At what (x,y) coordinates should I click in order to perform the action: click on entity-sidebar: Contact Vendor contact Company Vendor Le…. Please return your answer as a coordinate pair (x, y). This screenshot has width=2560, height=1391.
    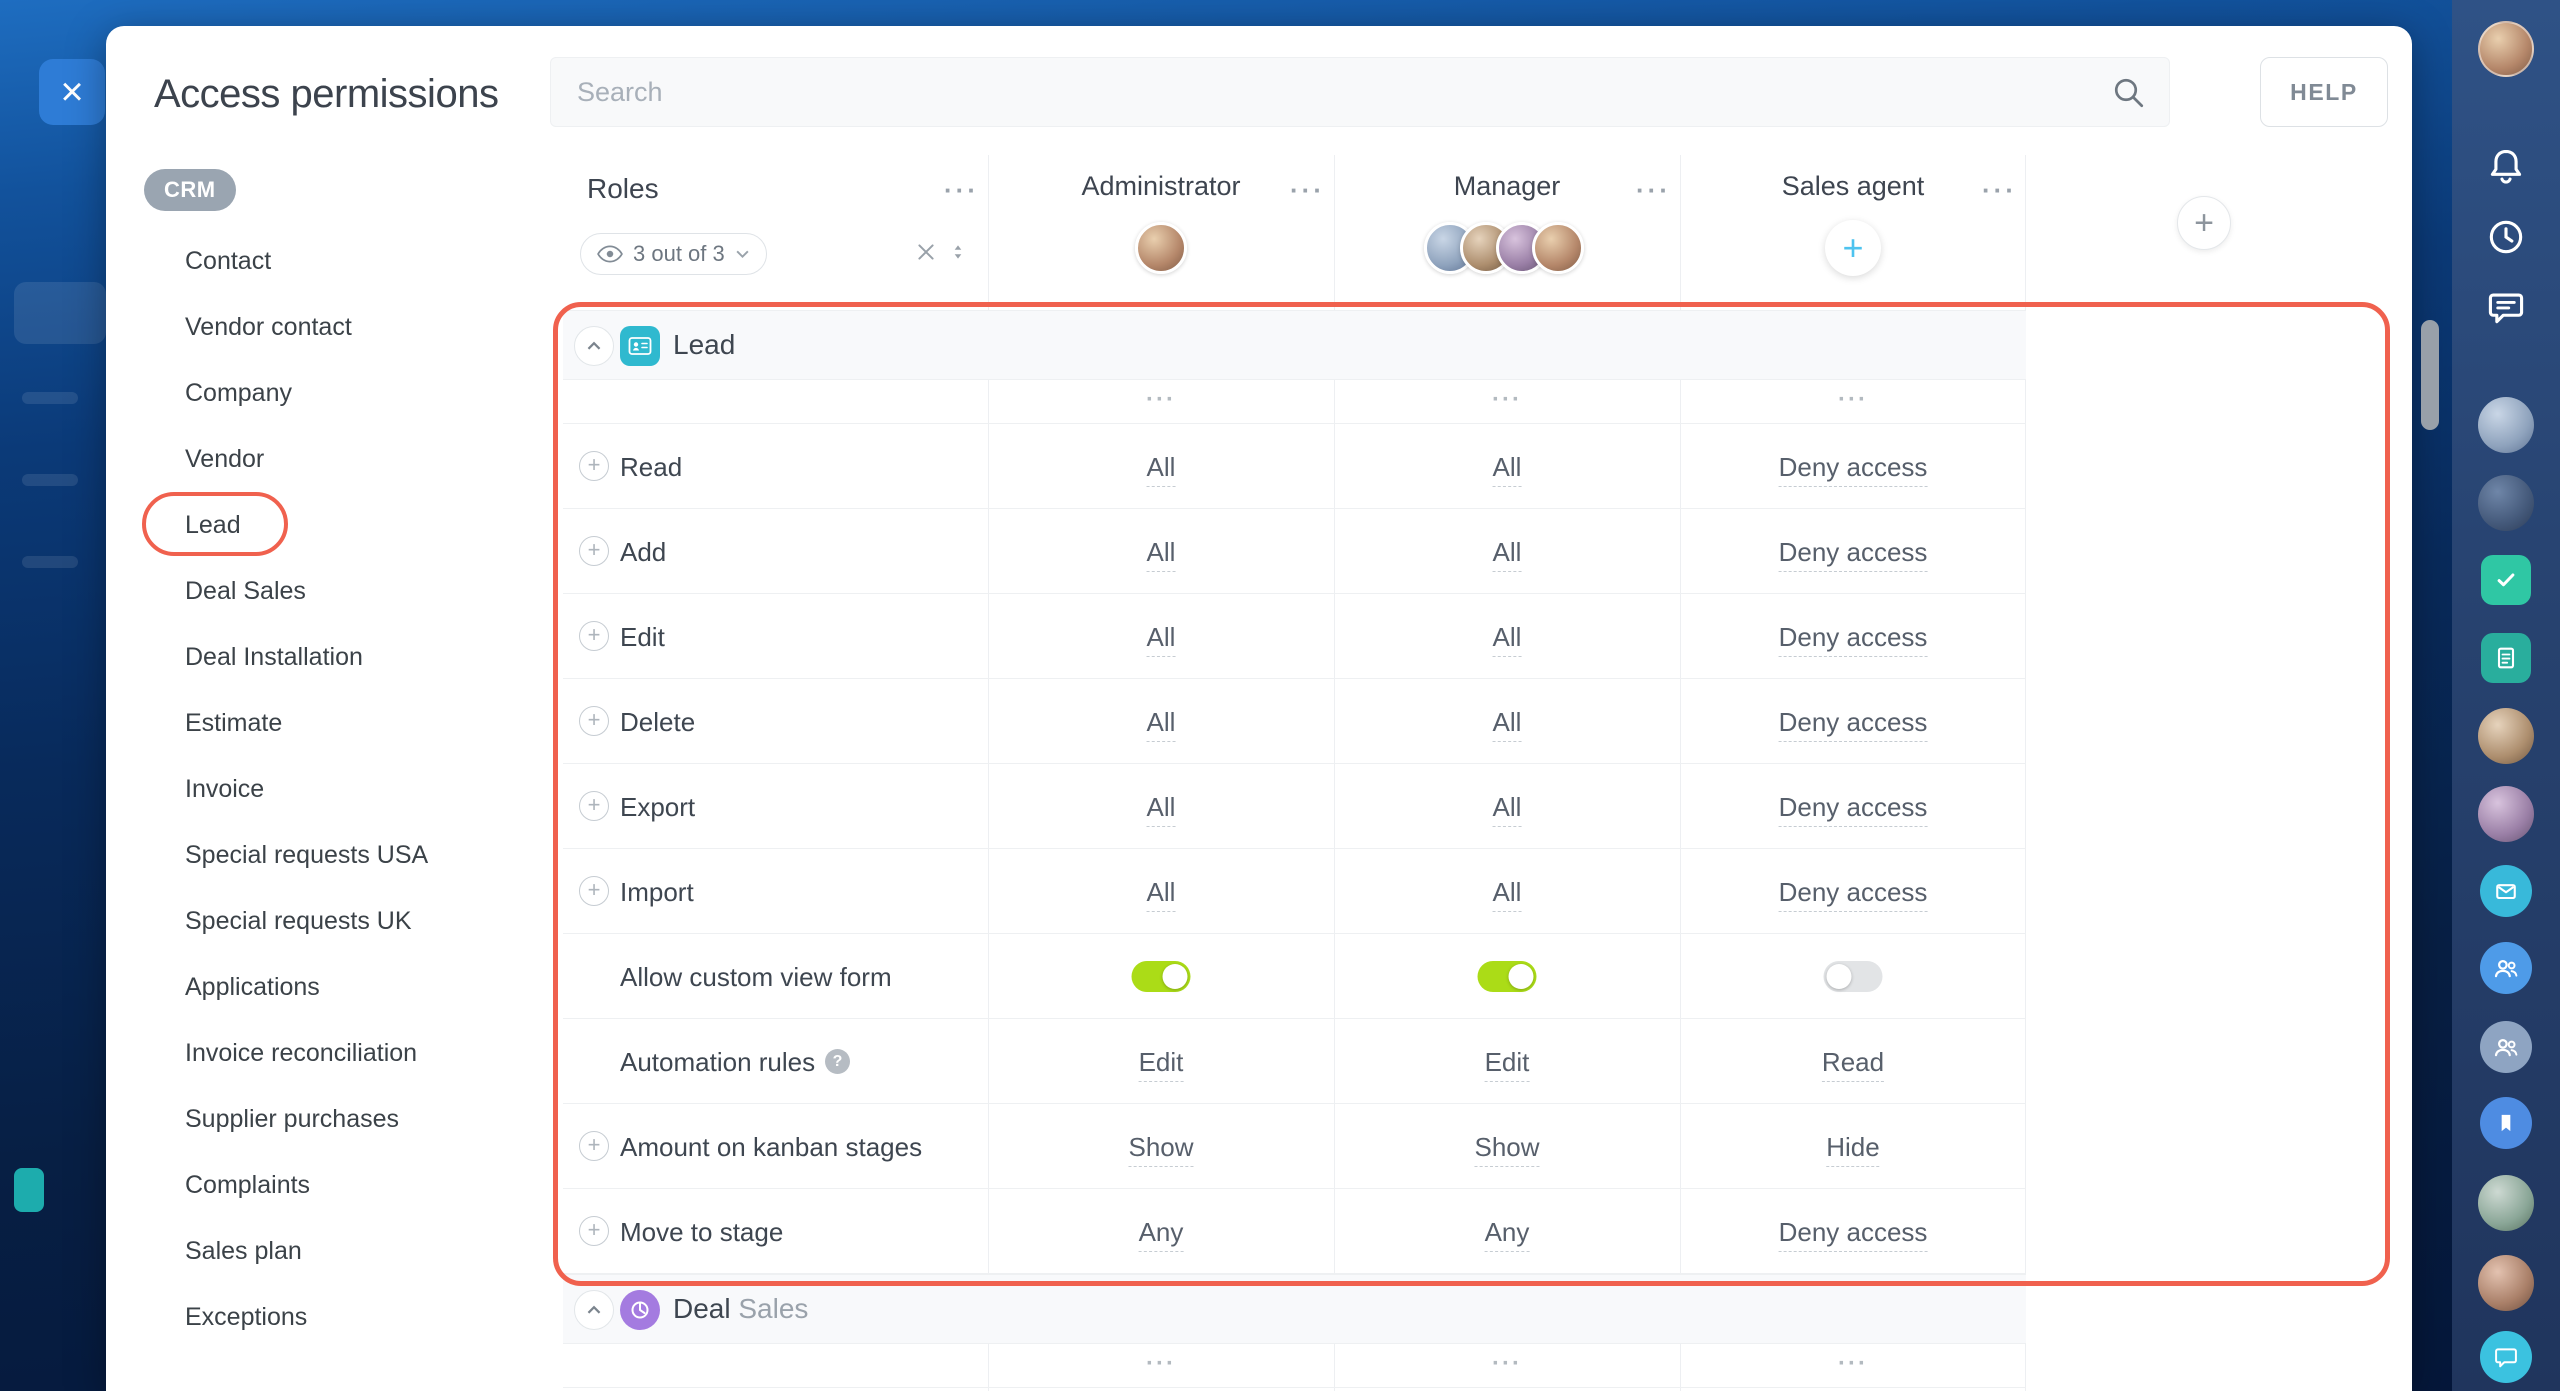
    Looking at the image, I should click on (321, 789).